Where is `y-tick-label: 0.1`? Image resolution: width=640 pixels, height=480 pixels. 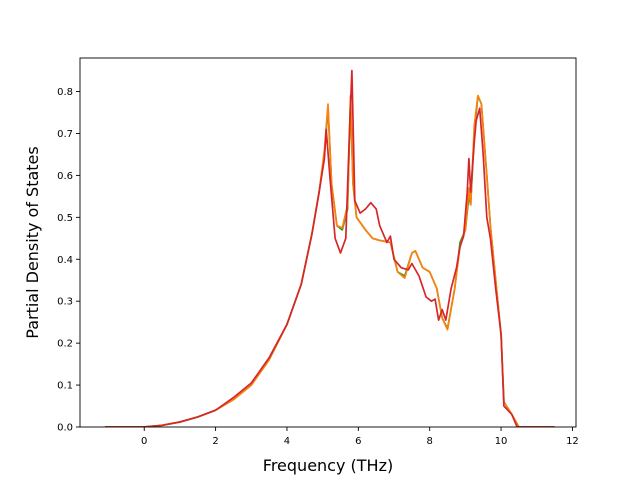 y-tick-label: 0.1 is located at coordinates (65, 386).